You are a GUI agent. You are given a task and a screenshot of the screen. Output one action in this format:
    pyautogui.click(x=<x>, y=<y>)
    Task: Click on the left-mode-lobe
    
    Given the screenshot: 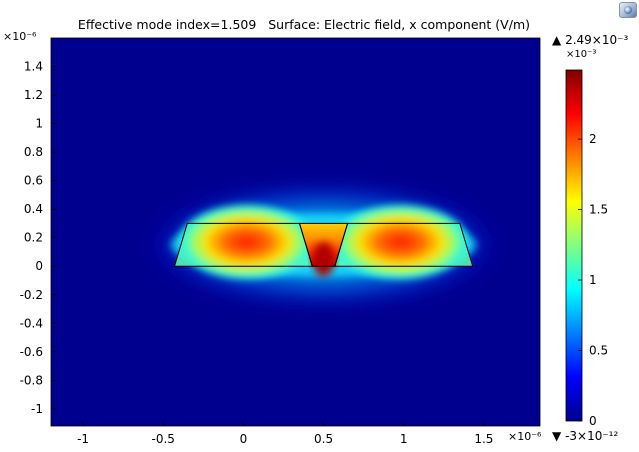 What is the action you would take?
    pyautogui.click(x=246, y=242)
    